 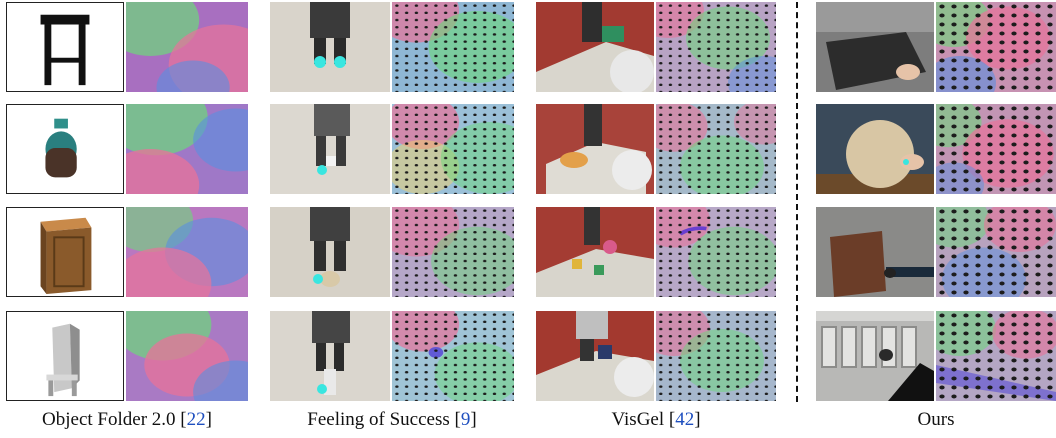 What do you see at coordinates (61, 148) in the screenshot?
I see `vase-icon` at bounding box center [61, 148].